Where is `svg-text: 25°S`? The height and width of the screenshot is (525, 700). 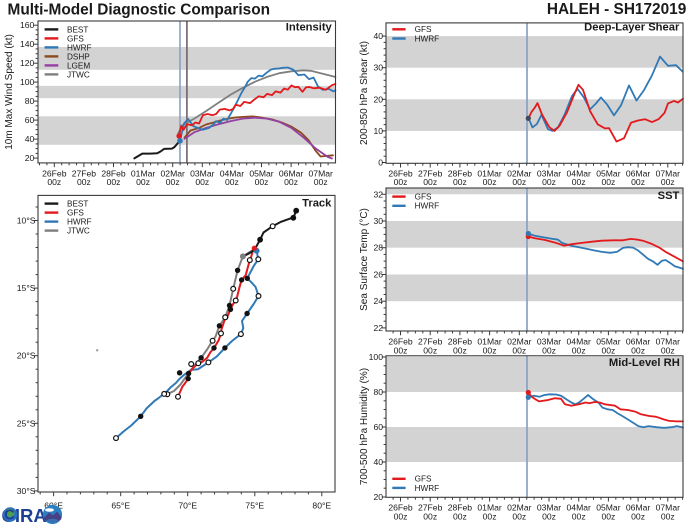 svg-text: 25°S is located at coordinates (26, 423).